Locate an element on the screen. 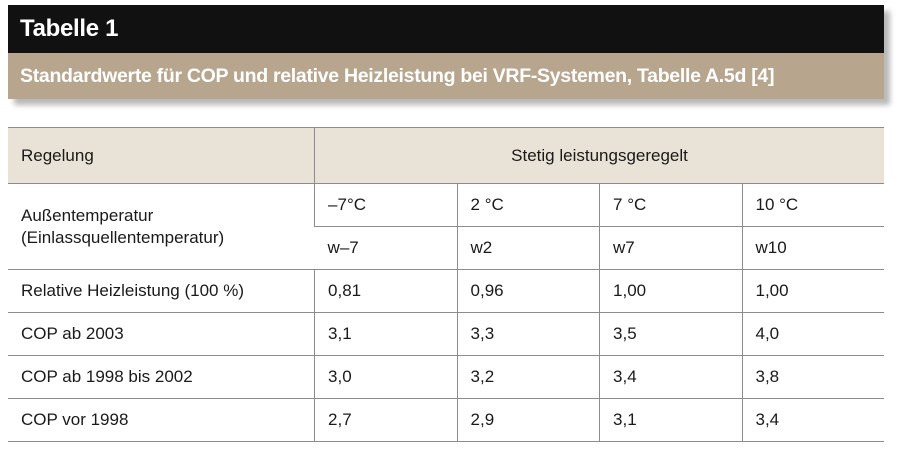 The image size is (900, 450). value-cell: 3,3 is located at coordinates (528, 334).